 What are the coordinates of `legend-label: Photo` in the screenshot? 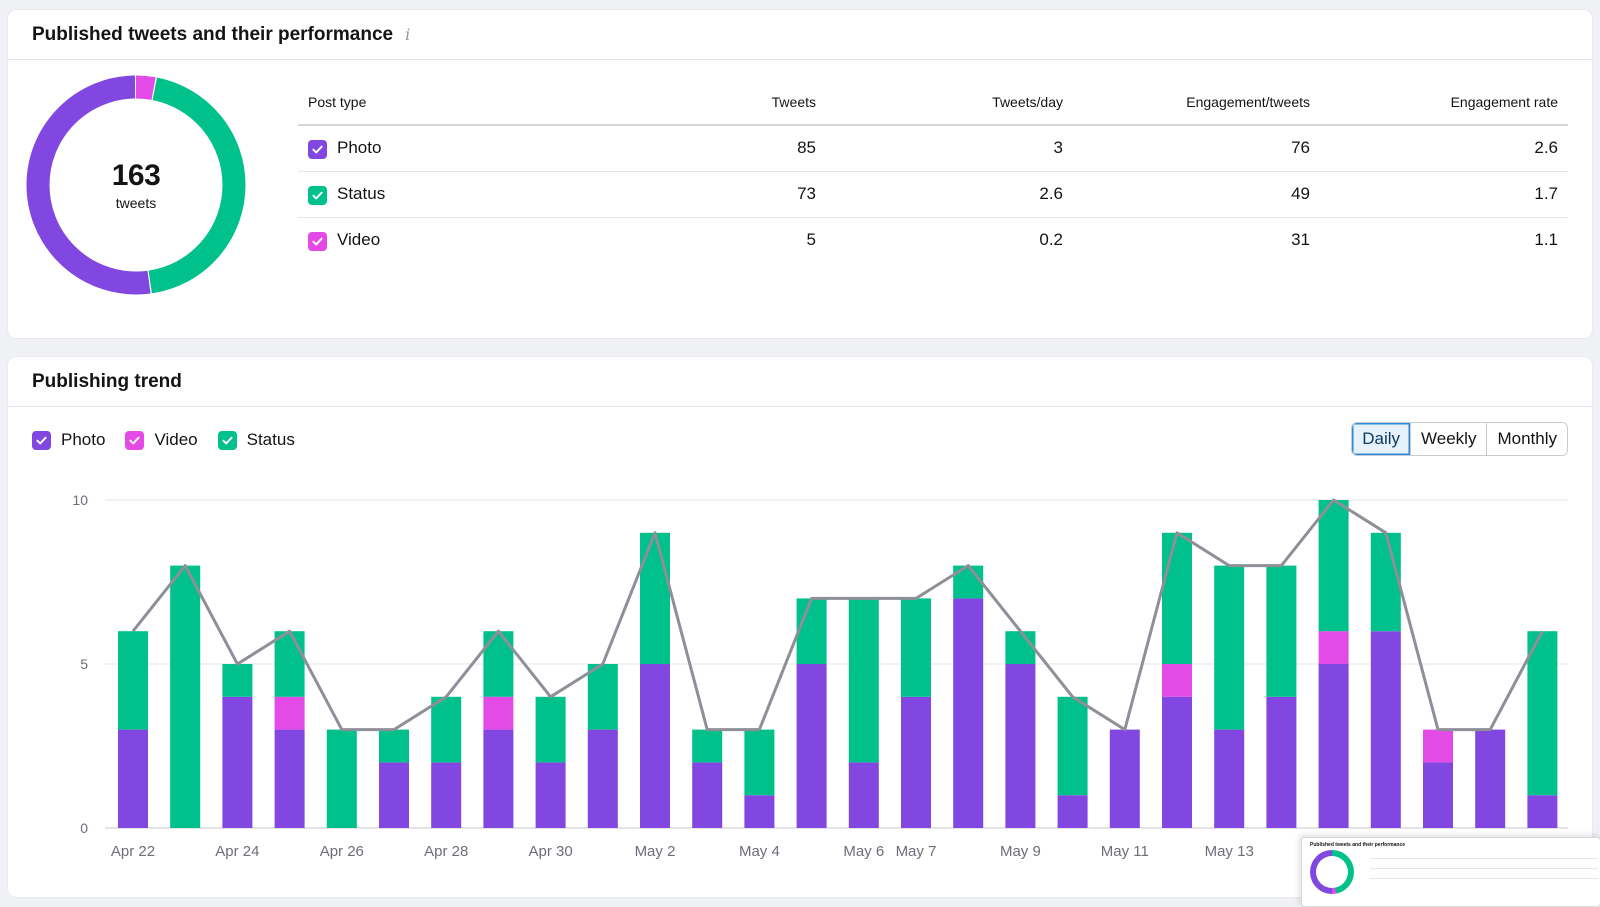 It's located at (83, 439).